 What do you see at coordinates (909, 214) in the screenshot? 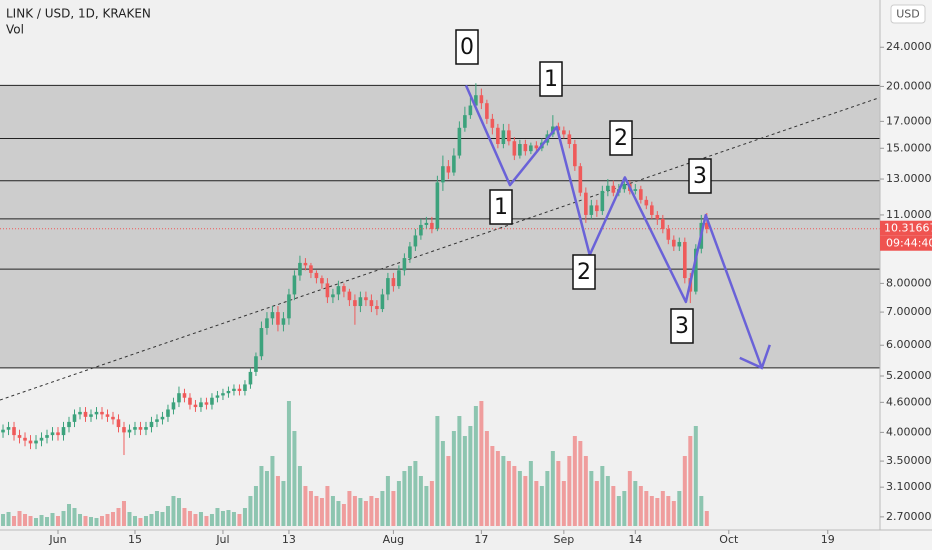
I see `y-tick-label: 11.00000` at bounding box center [909, 214].